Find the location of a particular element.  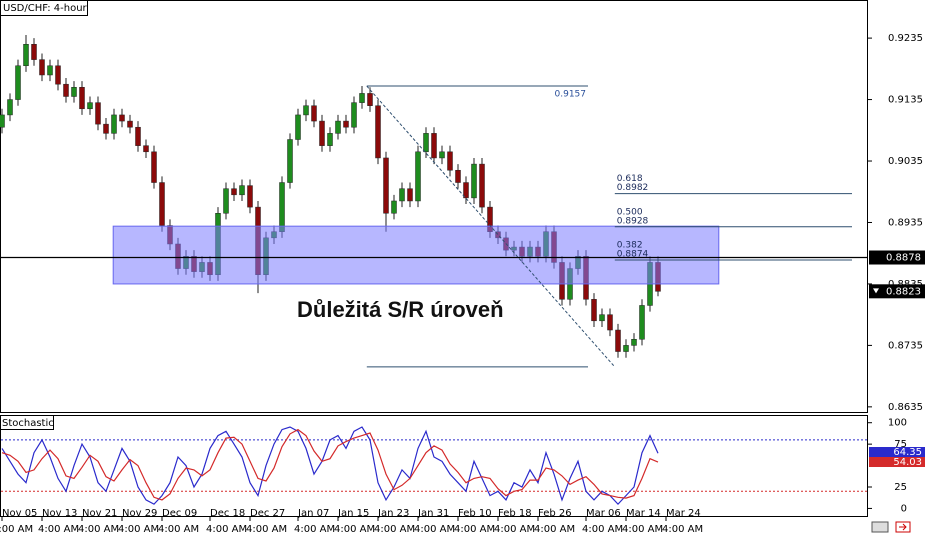

title-box is located at coordinates (44, 8).